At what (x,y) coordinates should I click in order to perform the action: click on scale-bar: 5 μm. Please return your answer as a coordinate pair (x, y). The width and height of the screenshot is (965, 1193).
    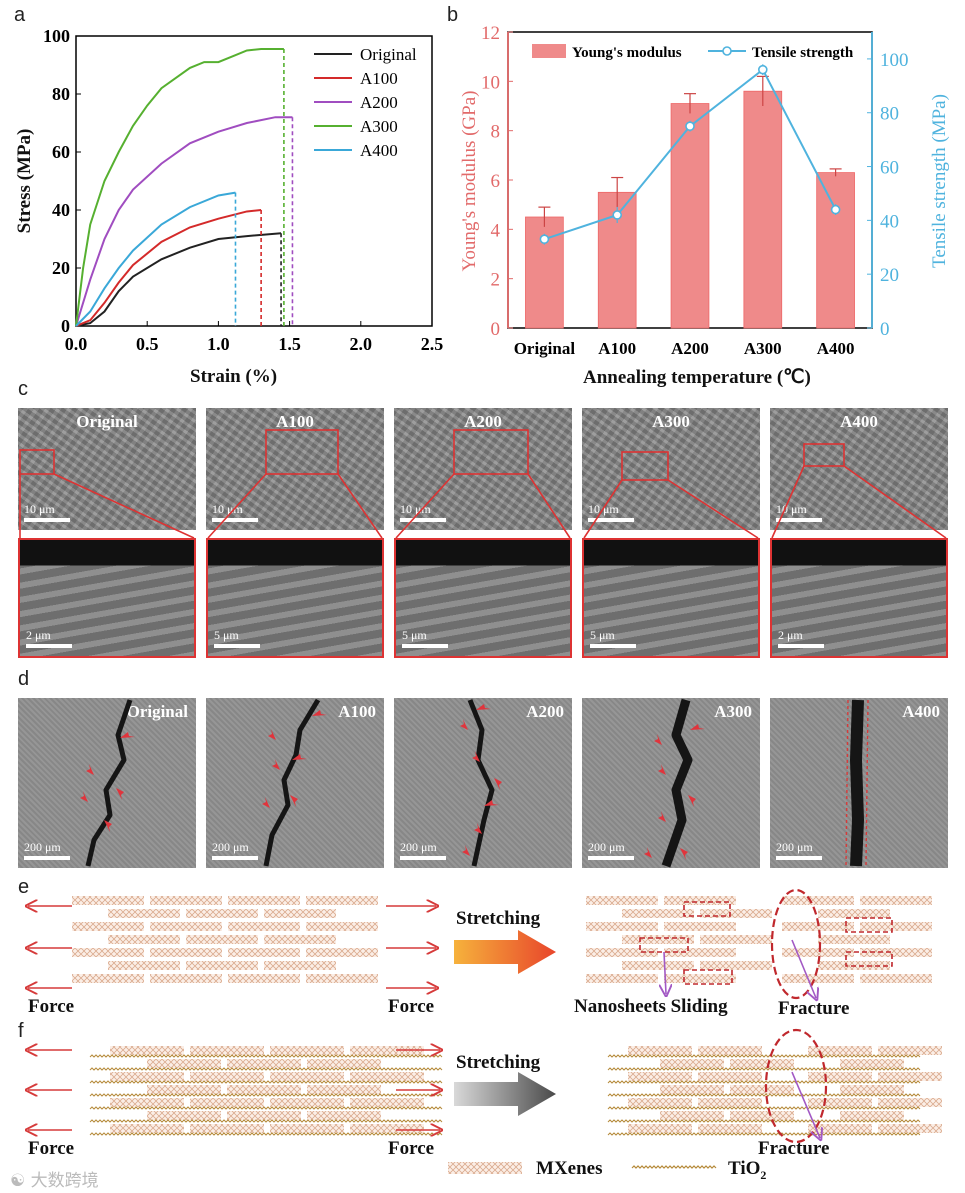
    Looking at the image, I should click on (237, 638).